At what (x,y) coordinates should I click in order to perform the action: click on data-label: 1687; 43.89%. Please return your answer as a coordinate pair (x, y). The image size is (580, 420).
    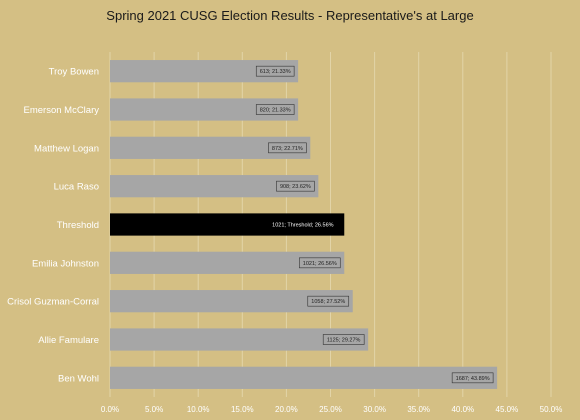
    Looking at the image, I should click on (473, 379).